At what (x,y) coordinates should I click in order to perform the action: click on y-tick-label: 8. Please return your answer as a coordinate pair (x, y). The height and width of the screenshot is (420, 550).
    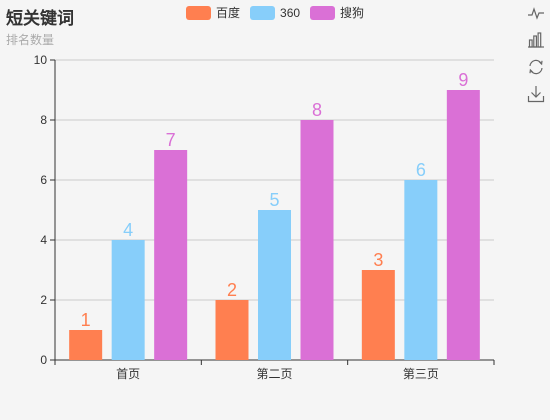
    Looking at the image, I should click on (43, 120).